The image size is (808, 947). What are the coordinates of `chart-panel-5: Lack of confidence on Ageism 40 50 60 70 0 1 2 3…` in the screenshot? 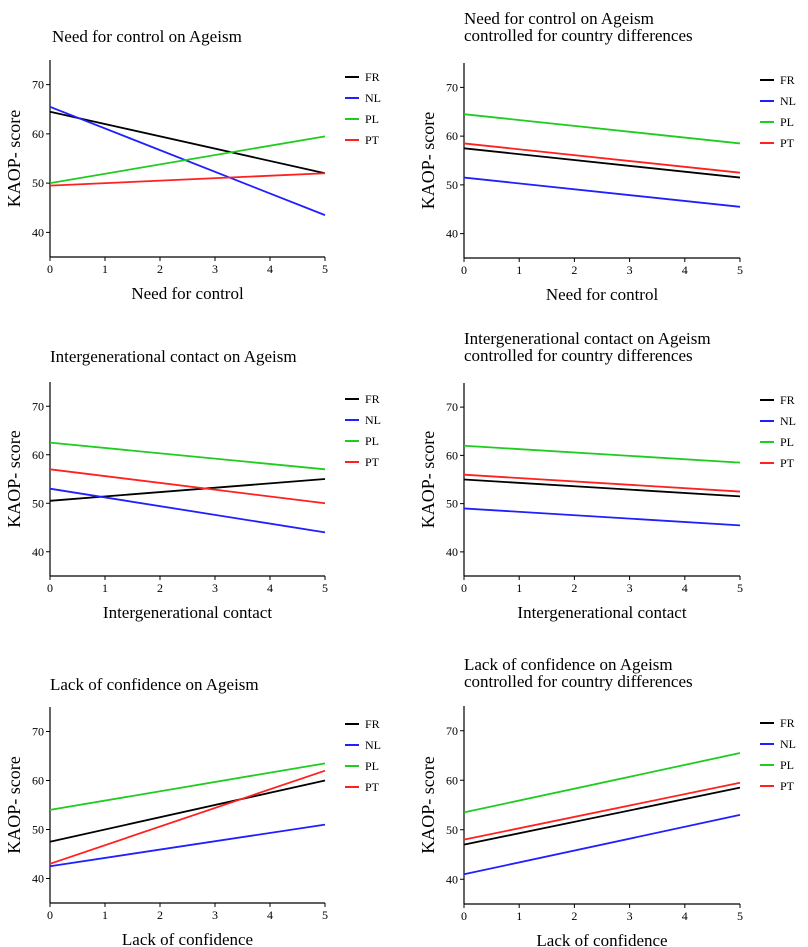 It's located at (192, 811).